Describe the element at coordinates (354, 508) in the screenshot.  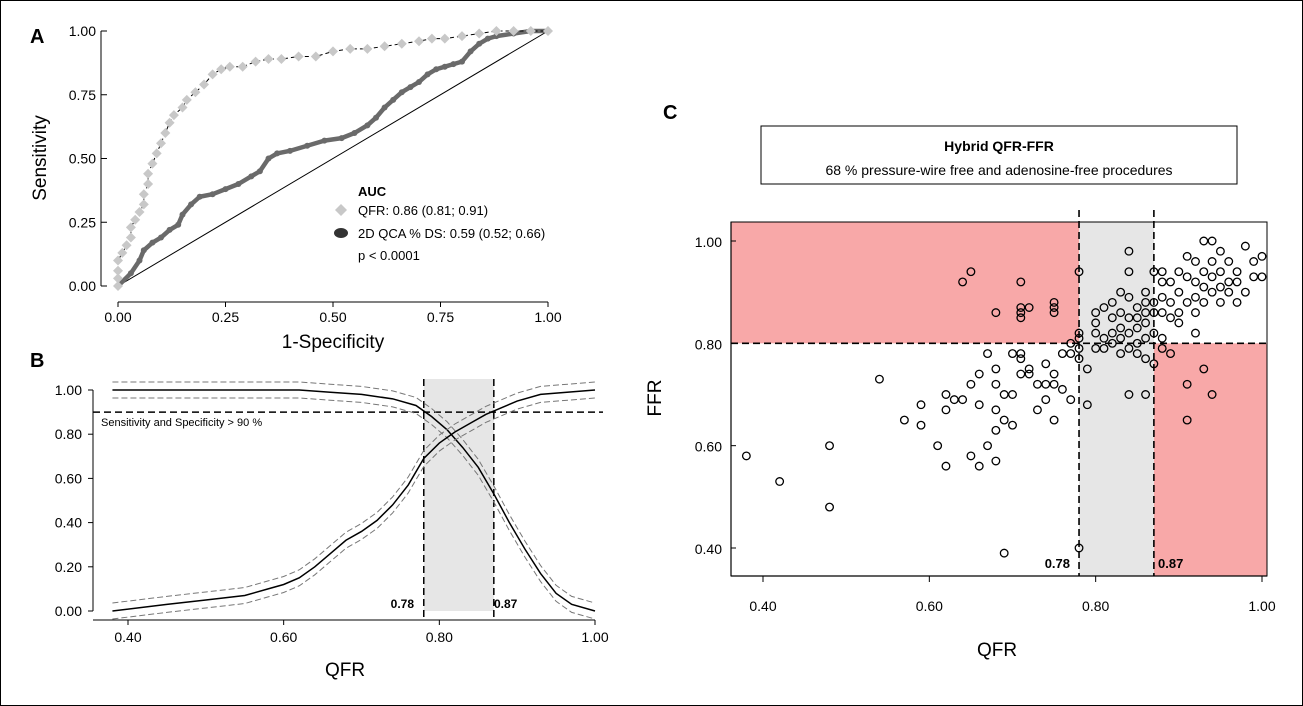
I see `panel-b-sensitivity-ci-lower` at that location.